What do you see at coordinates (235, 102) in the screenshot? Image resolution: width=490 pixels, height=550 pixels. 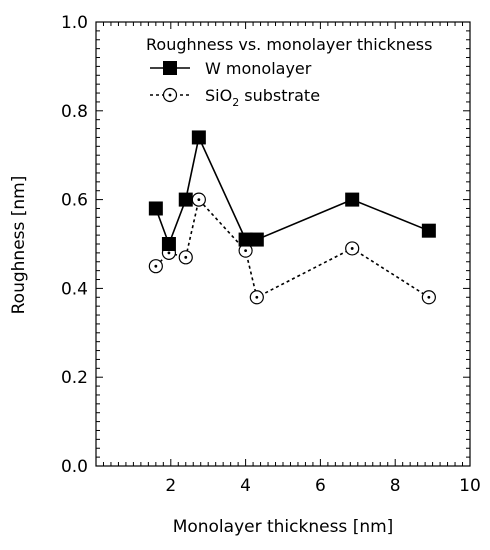 I see `legend-sio2-label-sub: 2` at bounding box center [235, 102].